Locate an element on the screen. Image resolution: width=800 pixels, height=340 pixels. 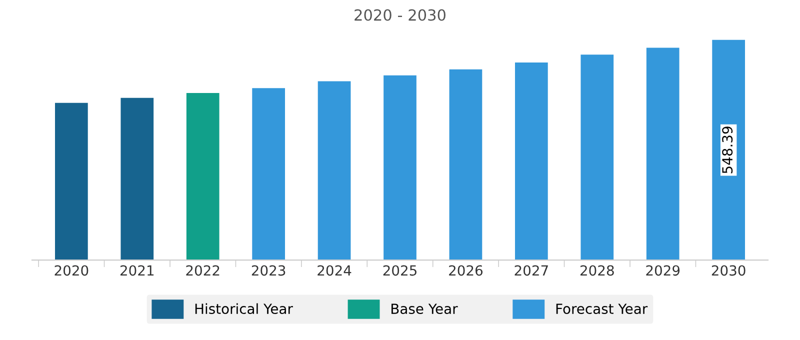
x-tick-label: 2025 is located at coordinates (399, 270).